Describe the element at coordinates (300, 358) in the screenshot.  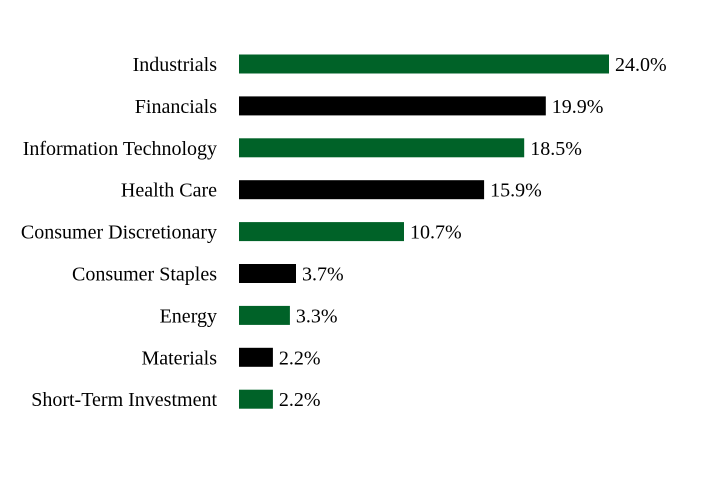
I see `value-label-materials: 2.2%` at that location.